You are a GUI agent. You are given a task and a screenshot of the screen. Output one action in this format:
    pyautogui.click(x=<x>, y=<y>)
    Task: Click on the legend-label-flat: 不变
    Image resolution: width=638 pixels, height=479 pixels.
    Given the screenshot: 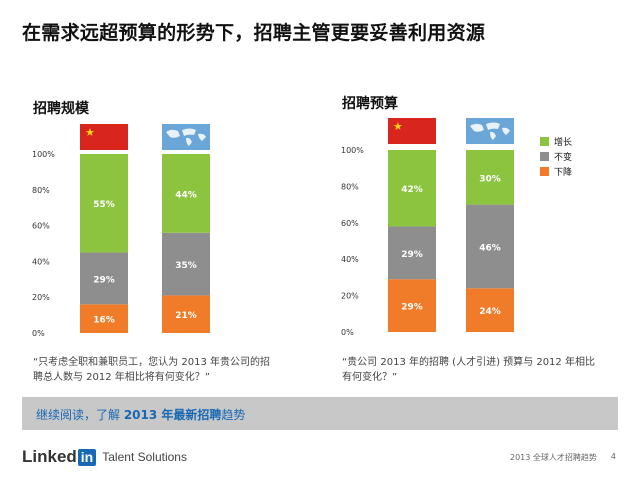 What is the action you would take?
    pyautogui.click(x=563, y=158)
    